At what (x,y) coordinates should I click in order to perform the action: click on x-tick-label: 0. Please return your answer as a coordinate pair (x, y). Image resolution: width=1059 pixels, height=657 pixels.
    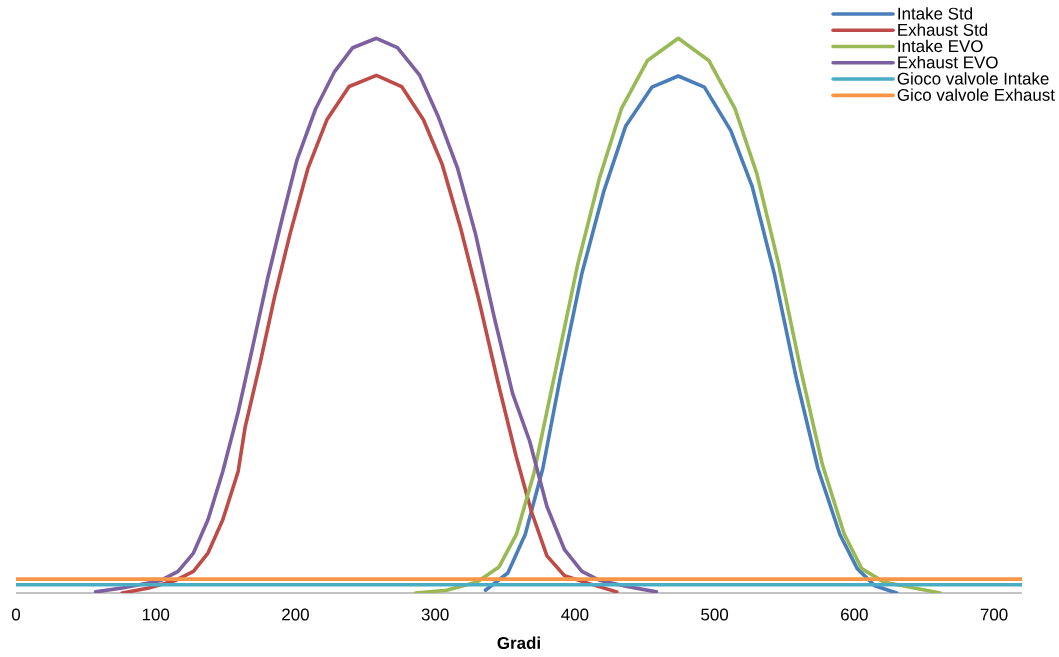
    Looking at the image, I should click on (16, 614).